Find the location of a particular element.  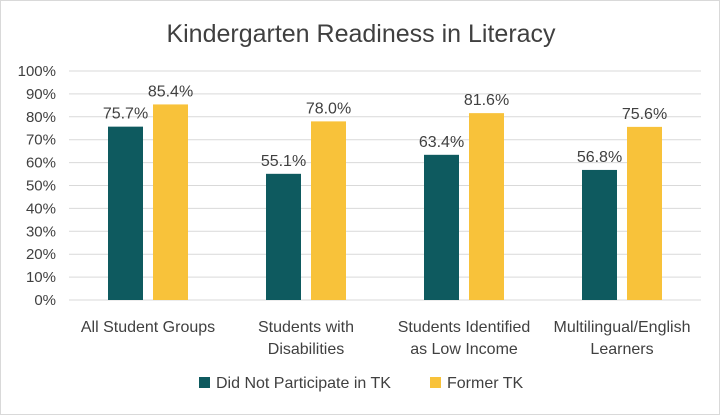

y-tick-label: 0% is located at coordinates (45, 300).